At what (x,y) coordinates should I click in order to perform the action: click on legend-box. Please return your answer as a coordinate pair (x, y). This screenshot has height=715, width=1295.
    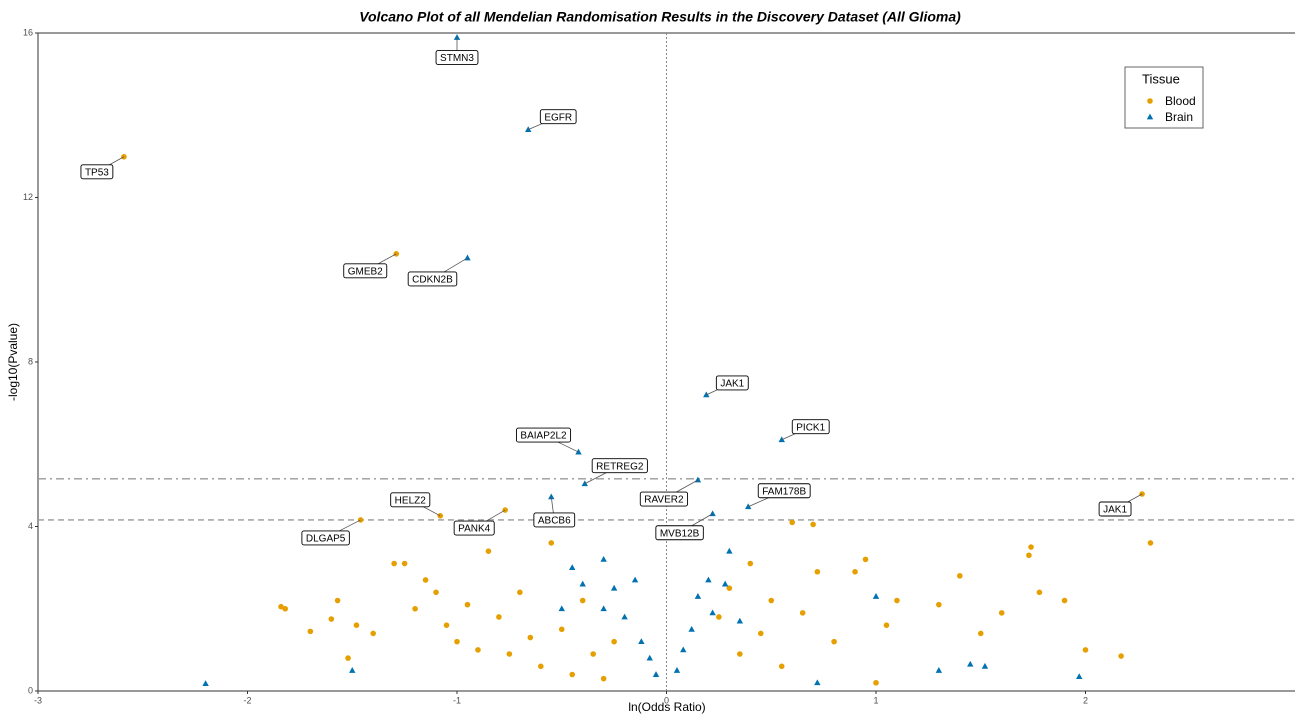
    Looking at the image, I should click on (1164, 97).